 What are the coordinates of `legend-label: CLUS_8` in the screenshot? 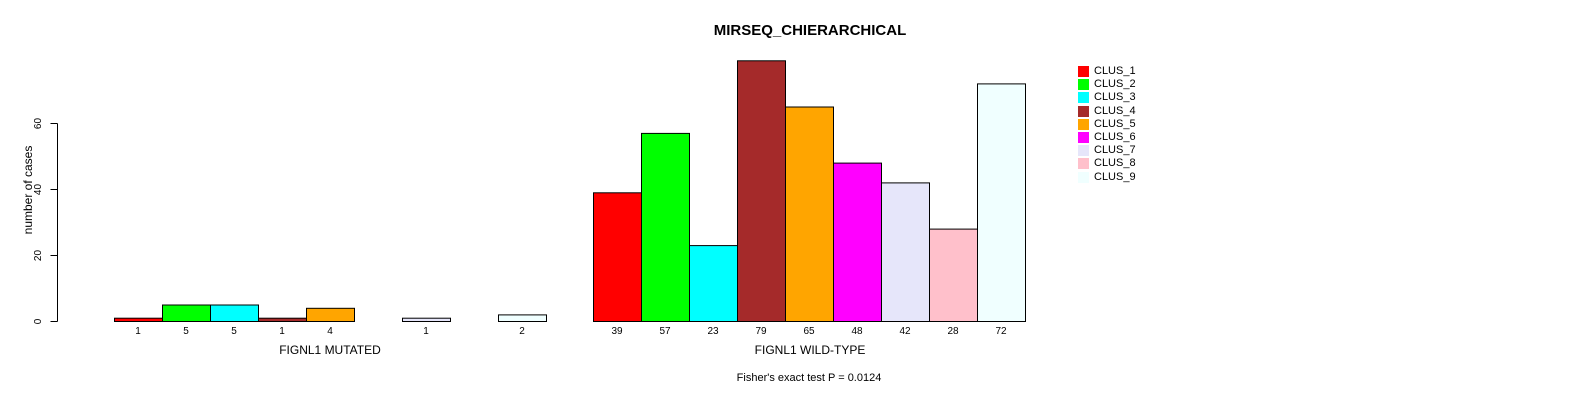 It's located at (1115, 163).